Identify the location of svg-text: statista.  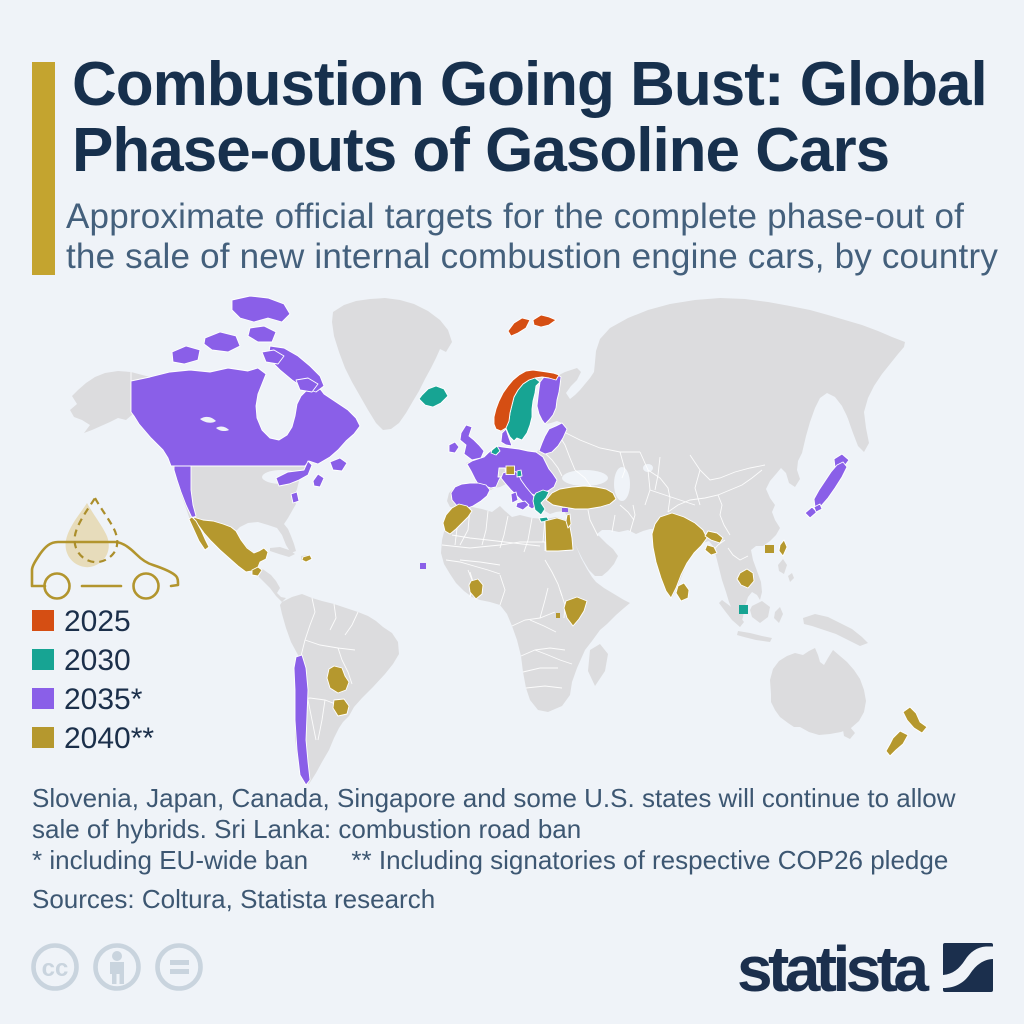
(833, 969).